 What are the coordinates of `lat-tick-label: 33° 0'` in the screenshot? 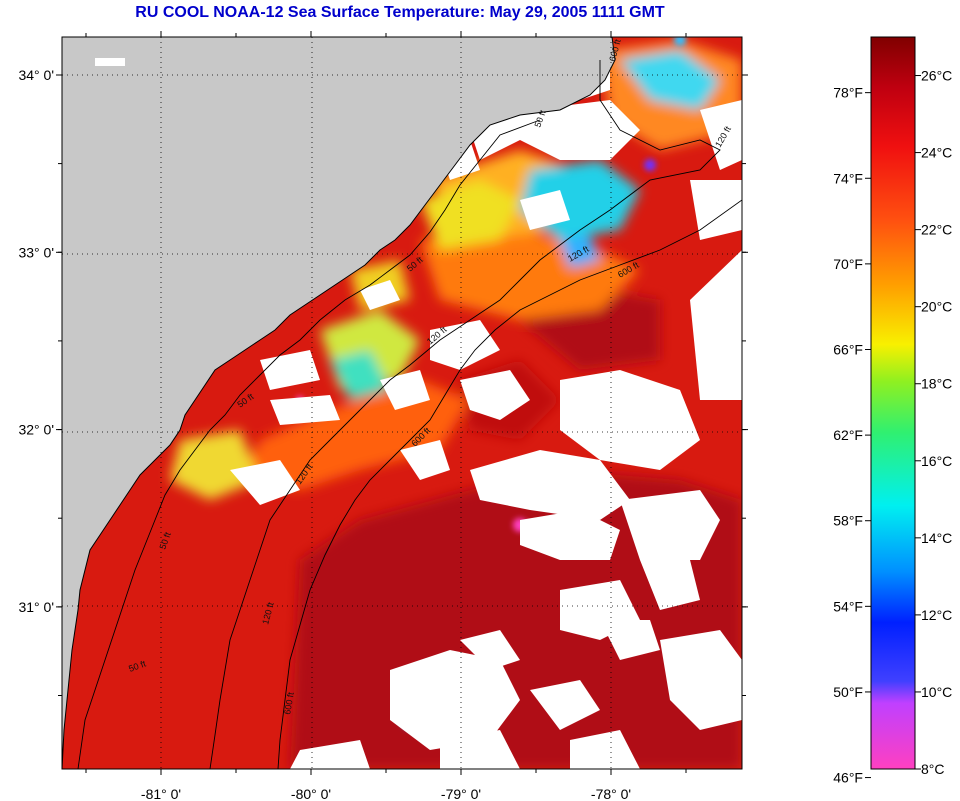 It's located at (36, 252).